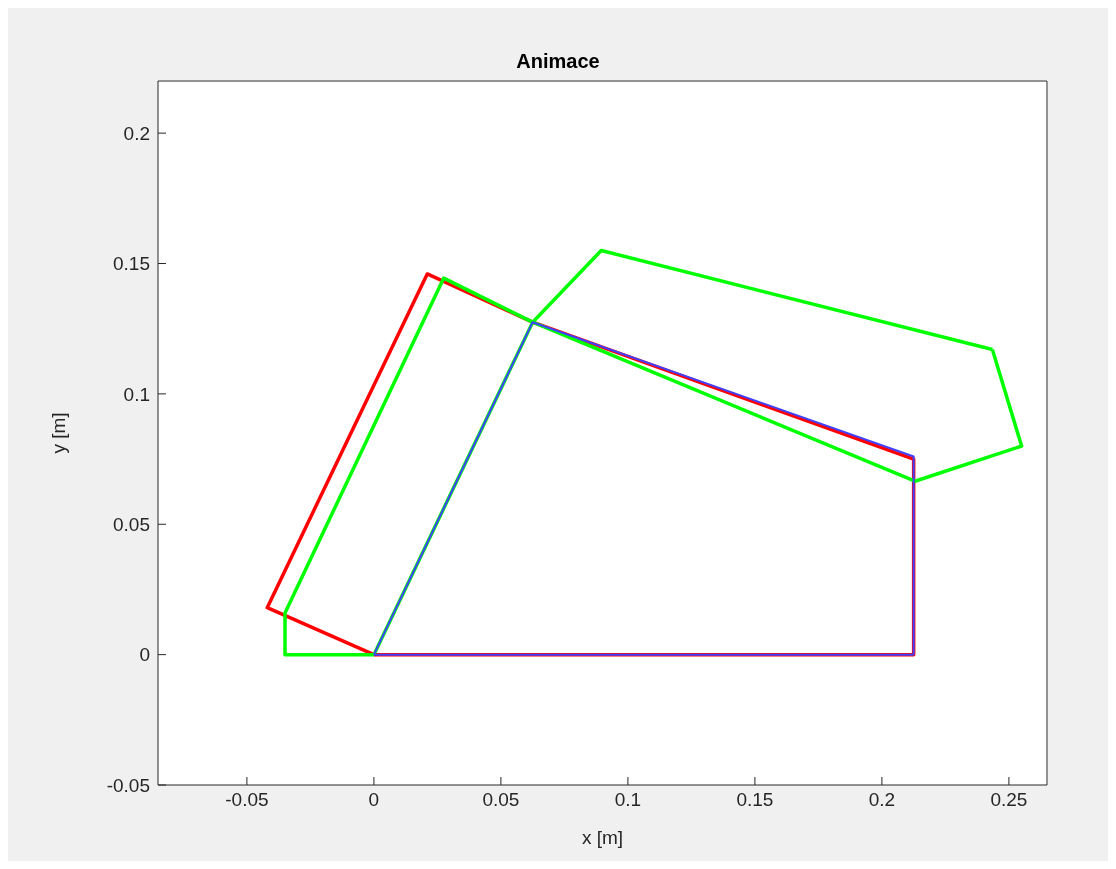 This screenshot has width=1116, height=869. Describe the element at coordinates (136, 133) in the screenshot. I see `y-tick-label: 0.2` at that location.